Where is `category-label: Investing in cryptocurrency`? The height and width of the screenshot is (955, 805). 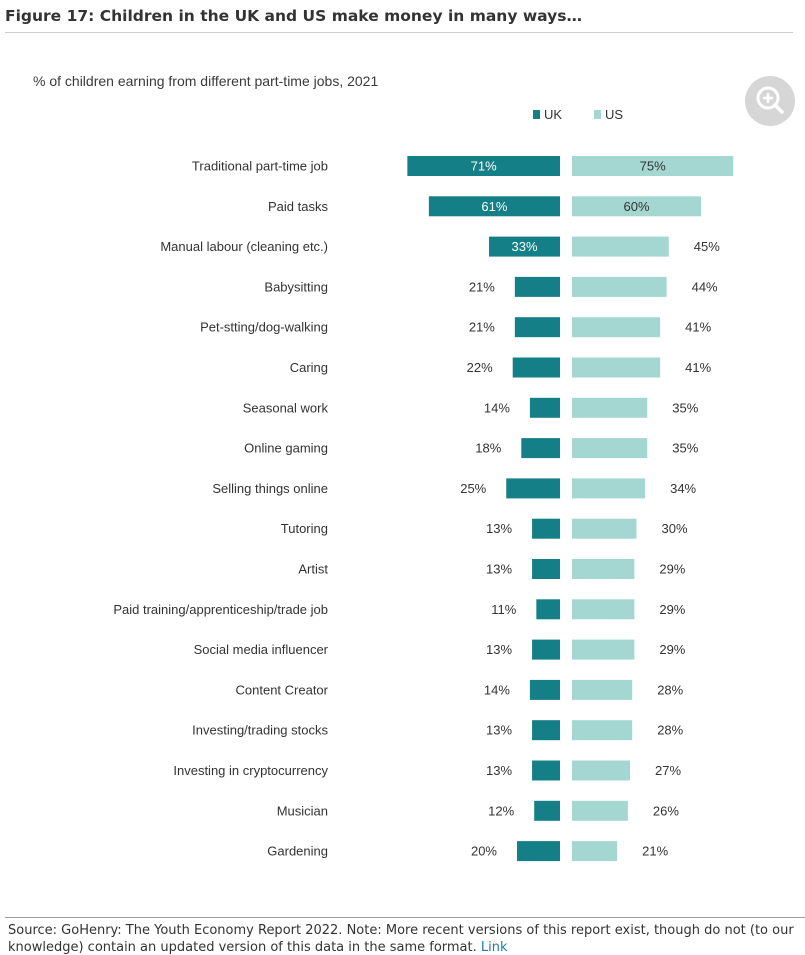
category-label: Investing in cryptocurrency is located at coordinates (250, 770).